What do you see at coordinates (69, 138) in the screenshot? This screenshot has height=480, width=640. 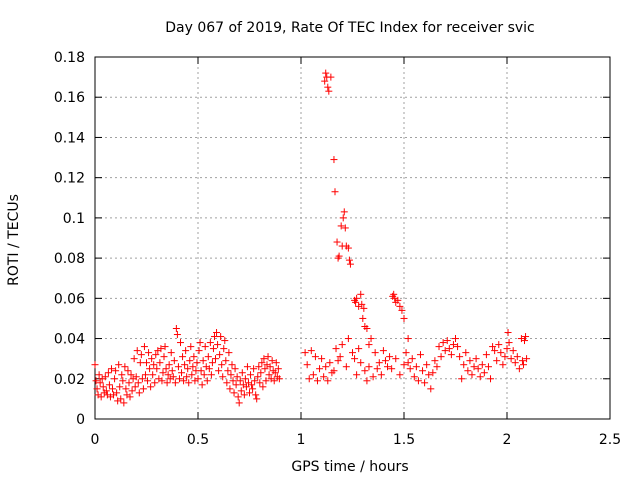 I see `y-tick-label: 0.14` at bounding box center [69, 138].